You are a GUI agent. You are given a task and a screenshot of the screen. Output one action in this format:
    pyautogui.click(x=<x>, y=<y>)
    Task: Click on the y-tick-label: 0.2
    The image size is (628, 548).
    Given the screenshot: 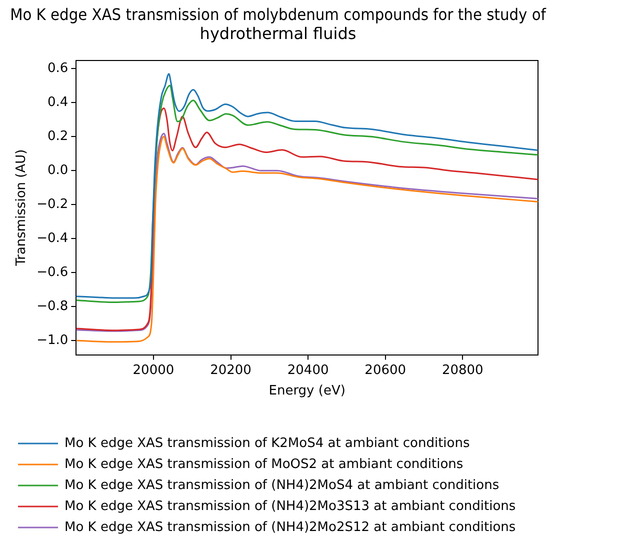 What is the action you would take?
    pyautogui.click(x=57, y=136)
    